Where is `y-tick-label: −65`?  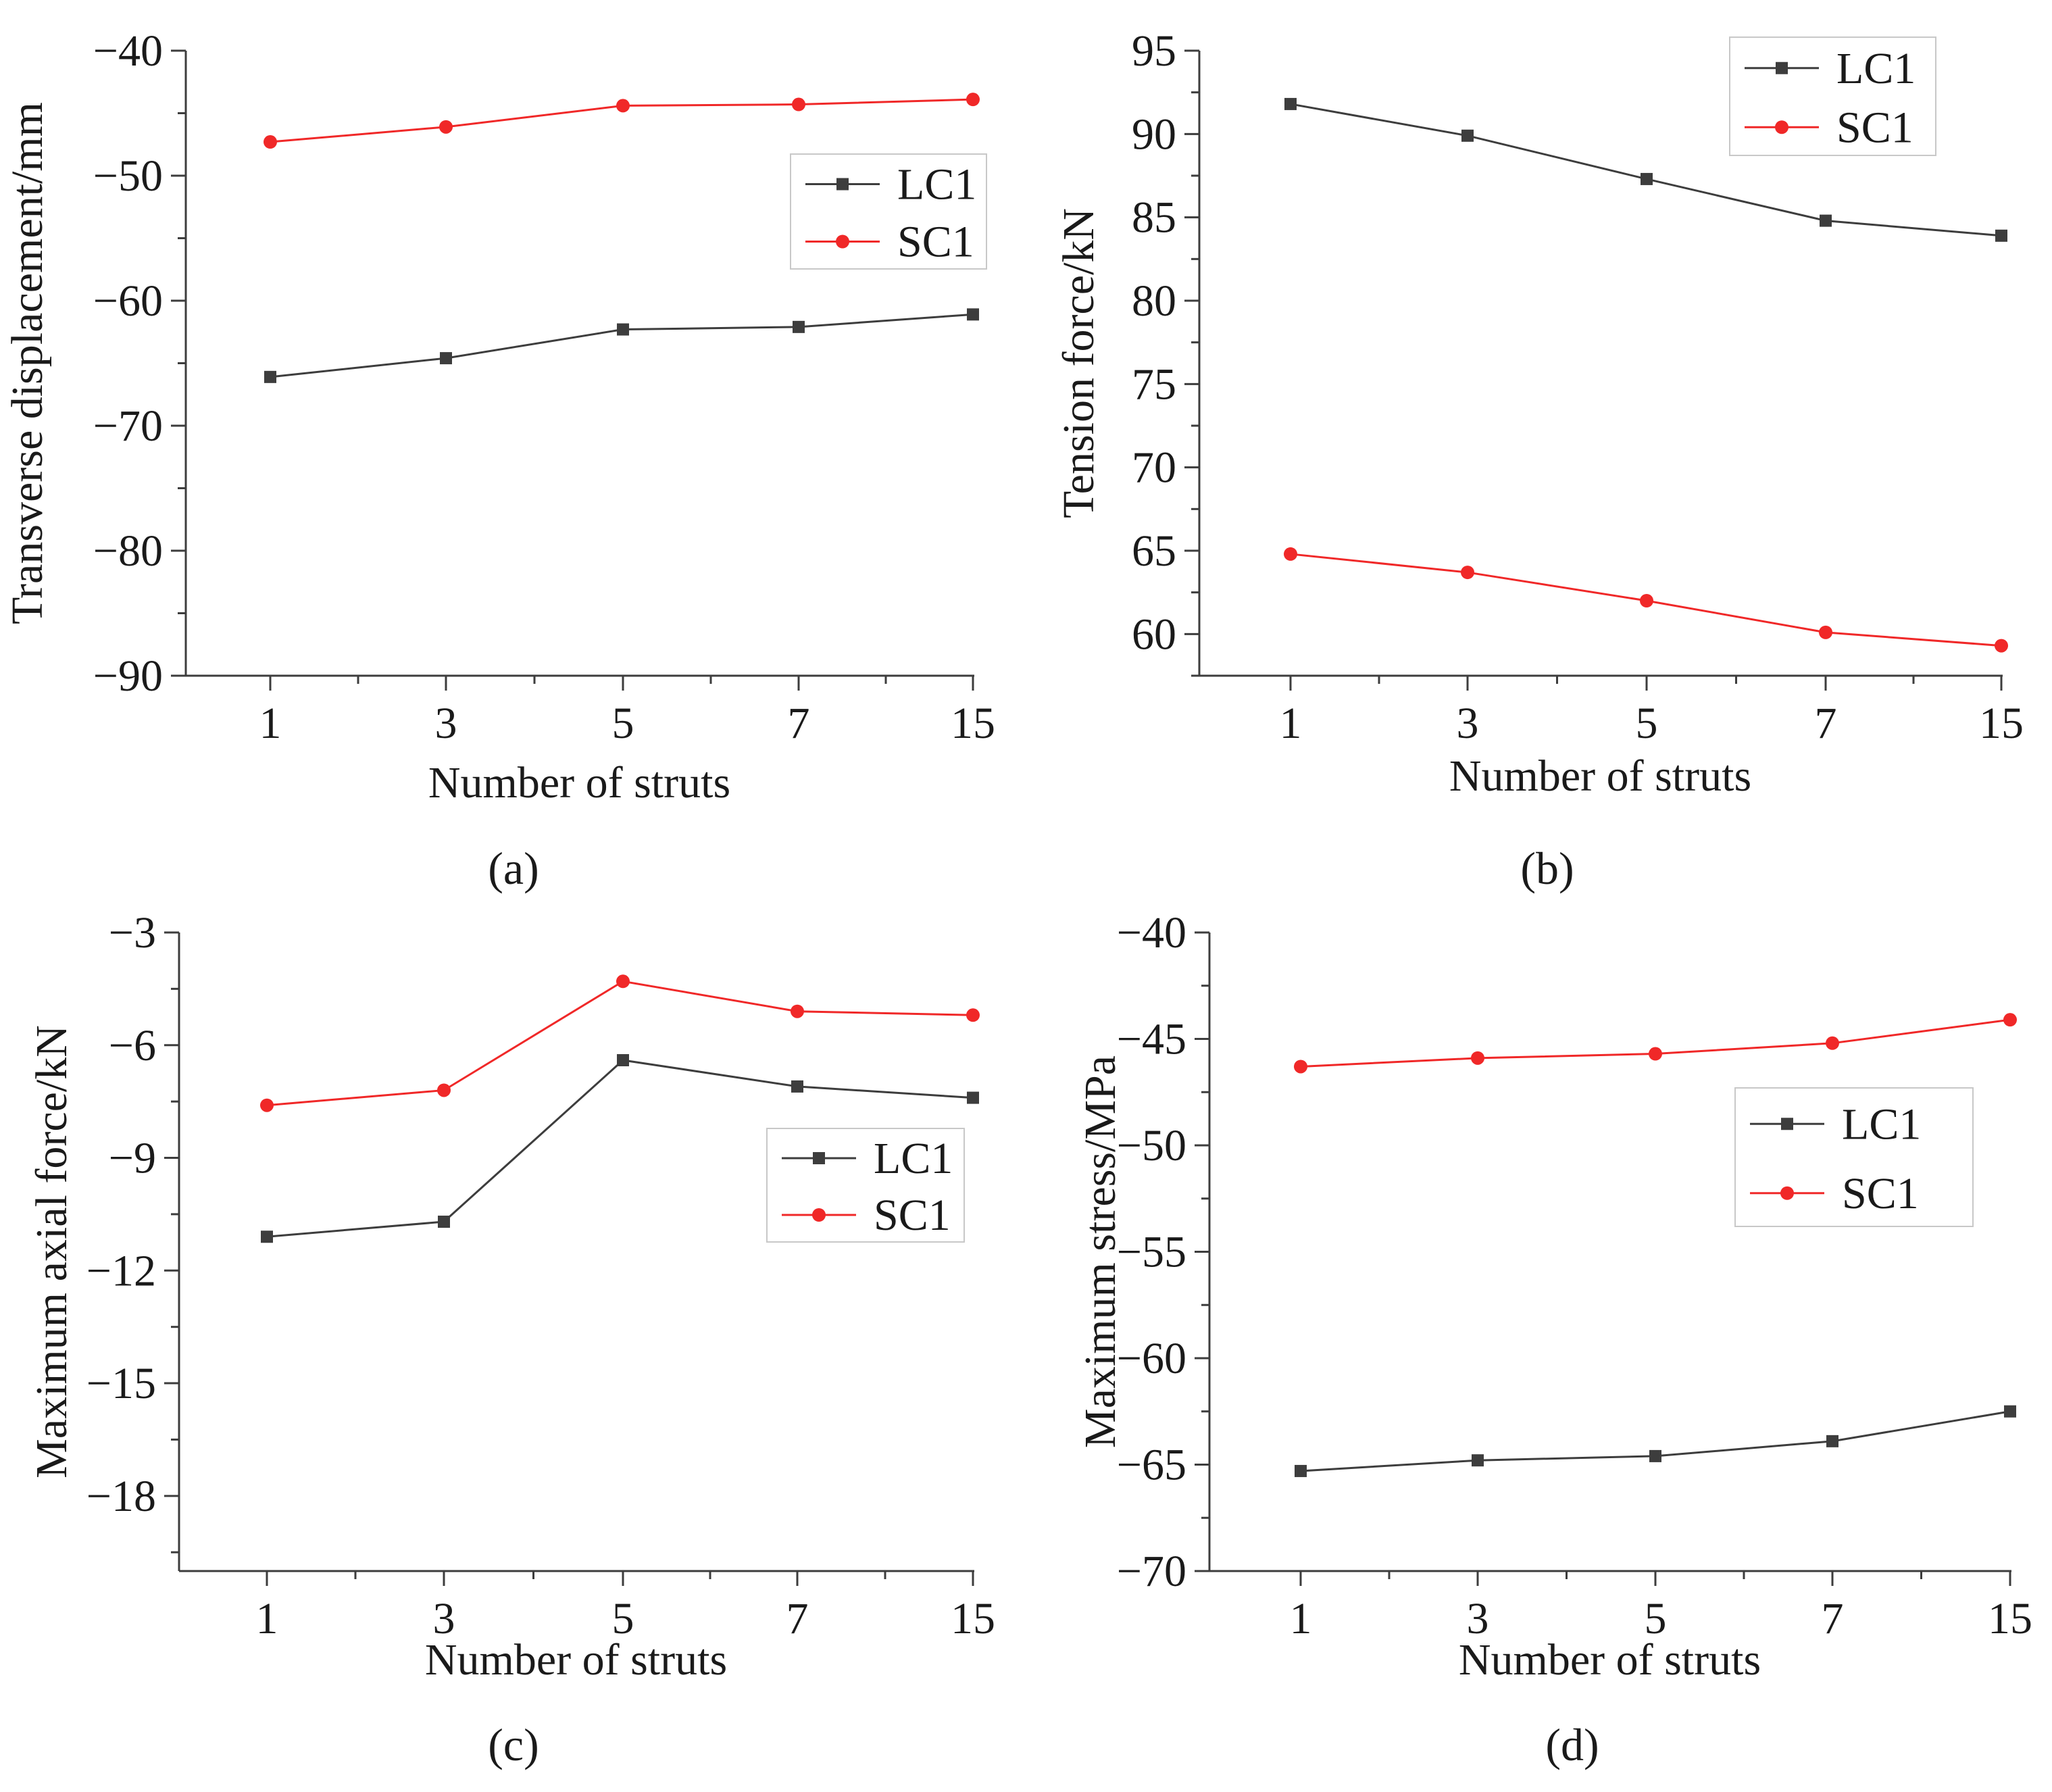 y-tick-label: −65 is located at coordinates (1152, 1465).